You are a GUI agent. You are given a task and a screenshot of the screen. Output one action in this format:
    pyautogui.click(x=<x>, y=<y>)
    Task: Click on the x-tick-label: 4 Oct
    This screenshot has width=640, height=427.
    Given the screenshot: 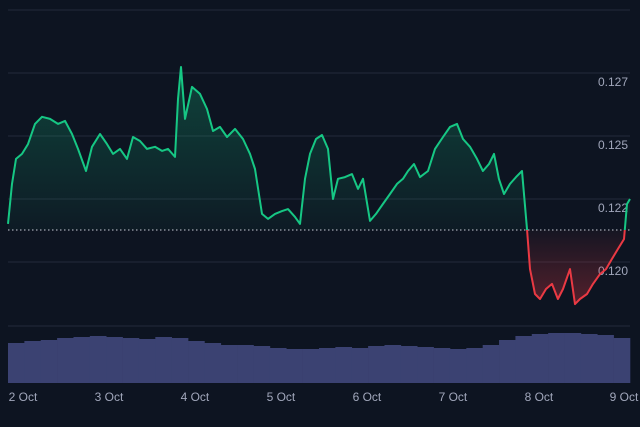 What is the action you would take?
    pyautogui.click(x=195, y=397)
    